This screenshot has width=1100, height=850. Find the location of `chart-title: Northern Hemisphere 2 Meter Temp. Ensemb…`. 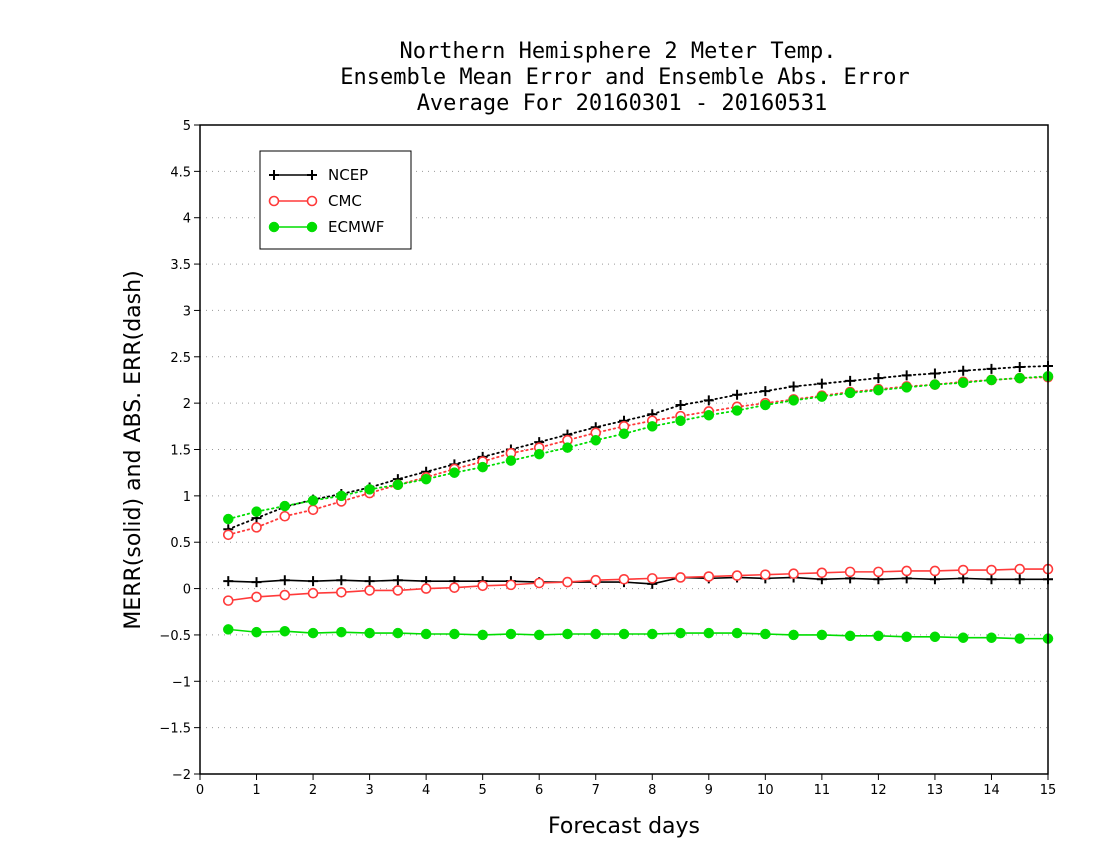

chart-title: Northern Hemisphere 2 Meter Temp. Ensemb… is located at coordinates (625, 77).